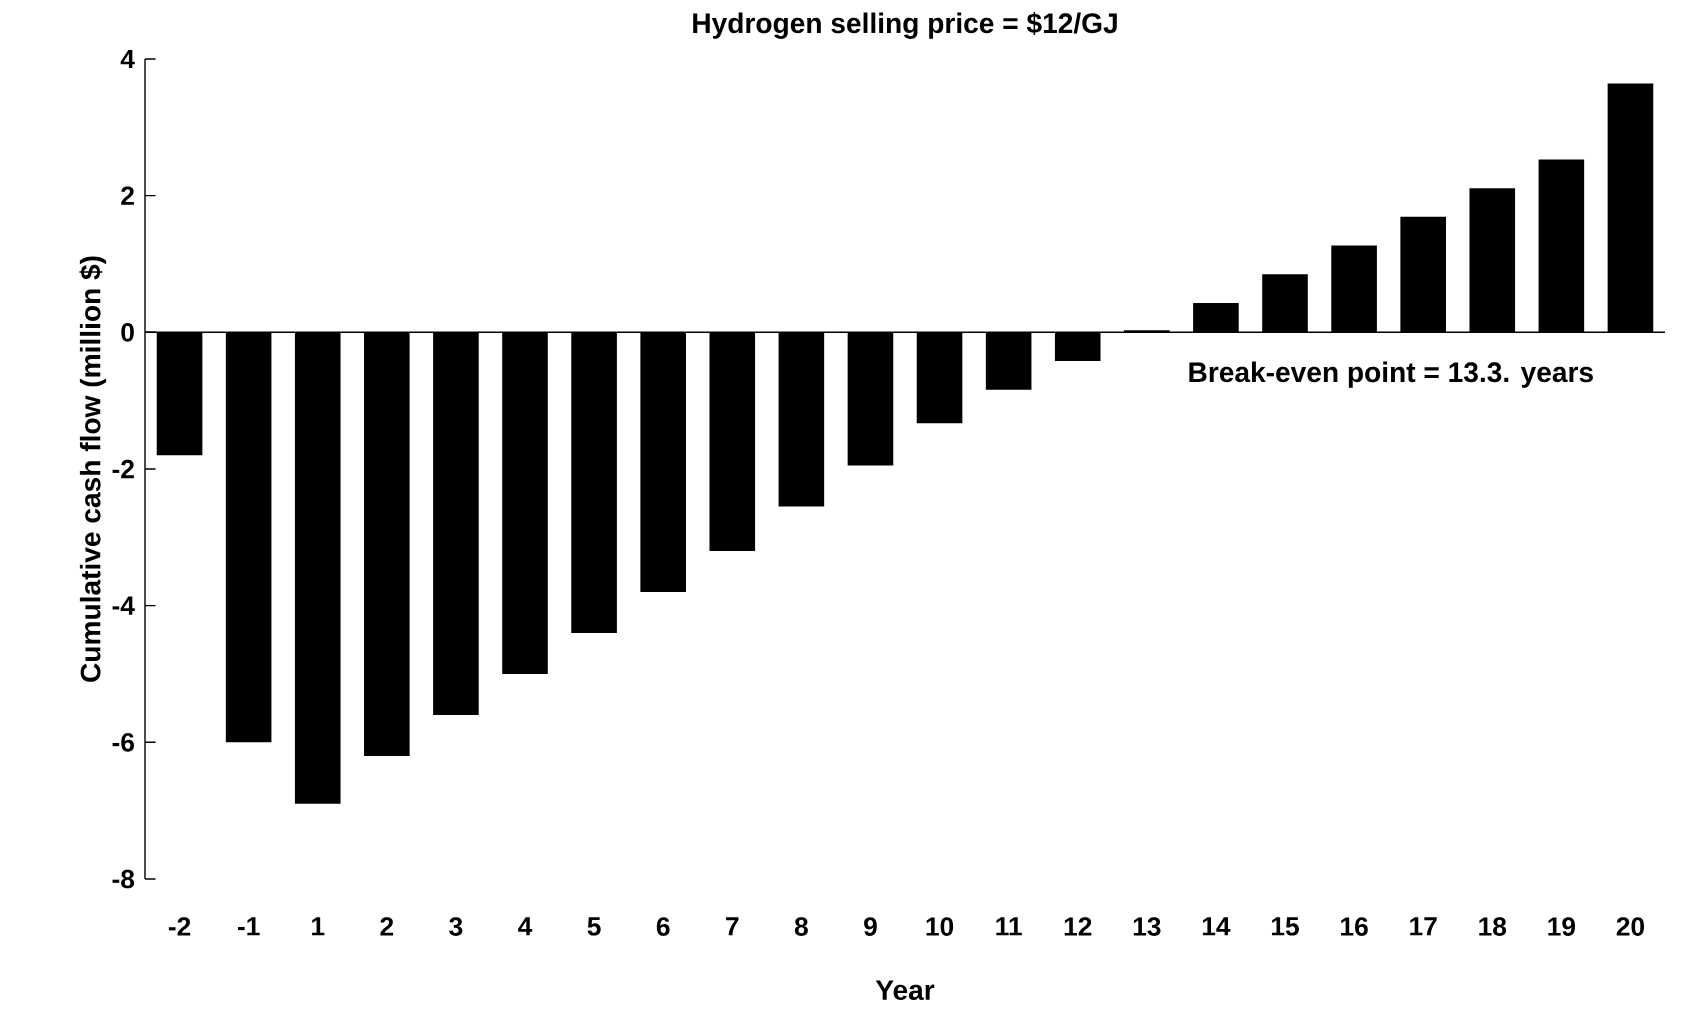  What do you see at coordinates (1078, 926) in the screenshot?
I see `x-tick-label: 12` at bounding box center [1078, 926].